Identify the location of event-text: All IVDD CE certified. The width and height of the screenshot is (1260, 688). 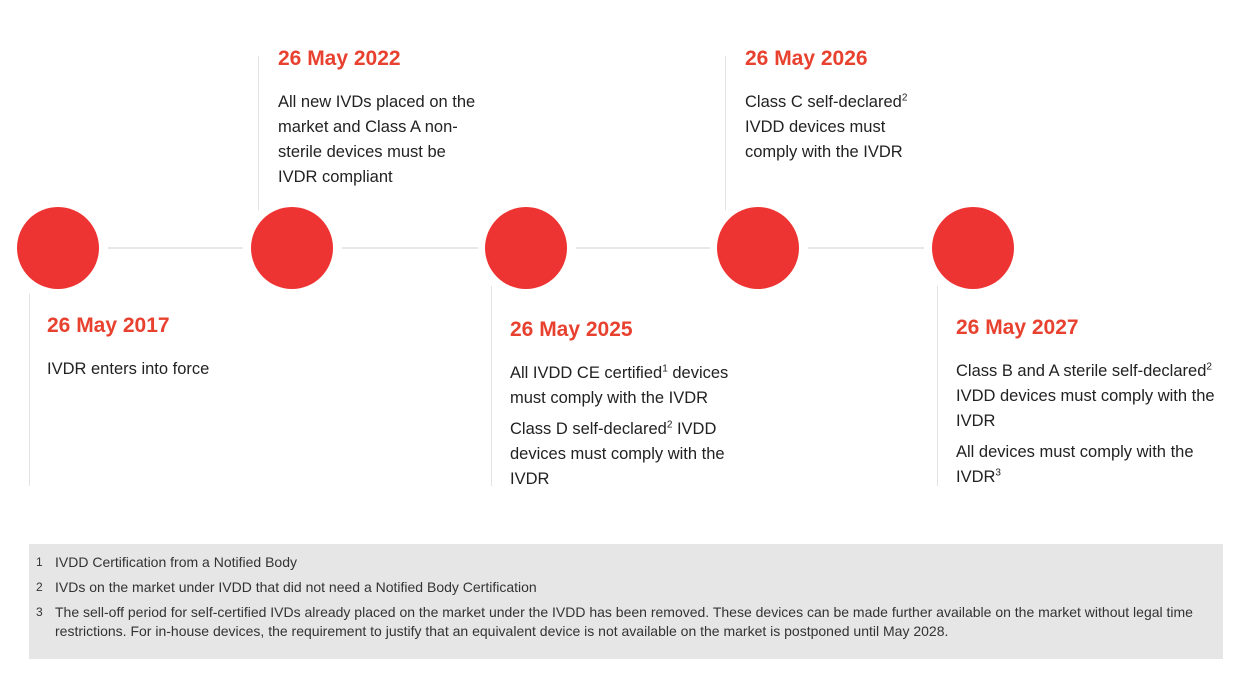
(586, 373).